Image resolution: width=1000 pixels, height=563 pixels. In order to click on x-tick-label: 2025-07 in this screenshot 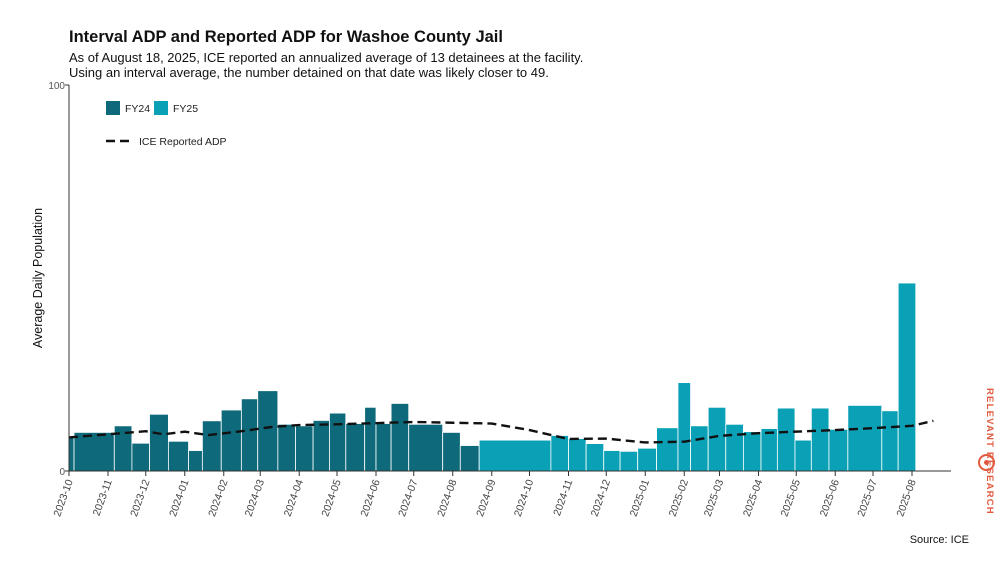, I will do `click(867, 498)`.